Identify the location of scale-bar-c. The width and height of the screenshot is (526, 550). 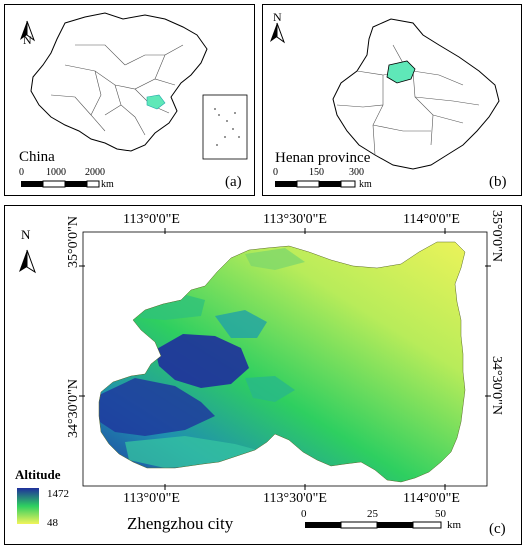
(373, 525).